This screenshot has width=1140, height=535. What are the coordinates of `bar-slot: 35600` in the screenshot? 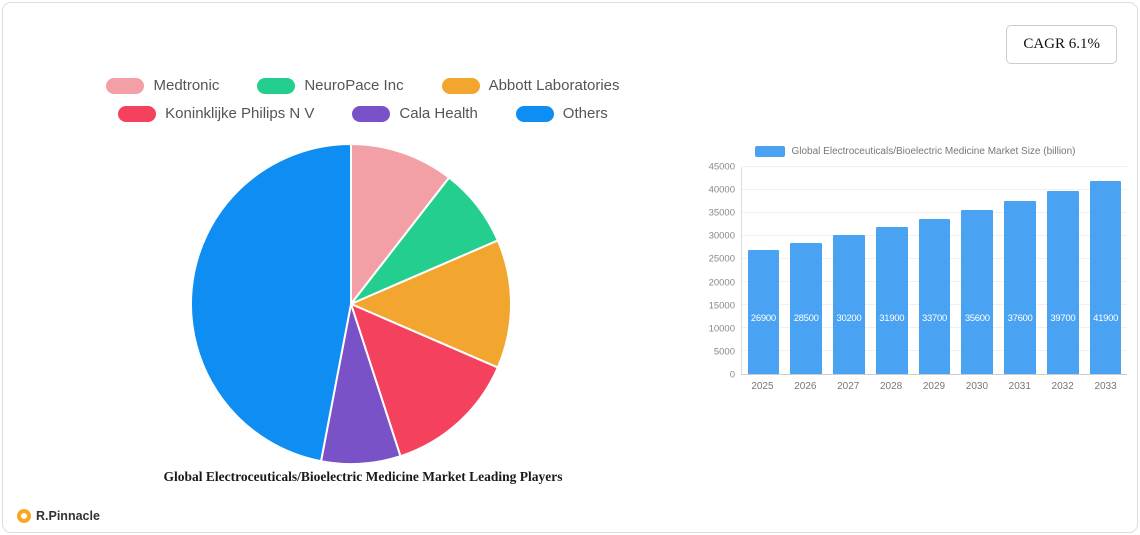 It's located at (977, 270).